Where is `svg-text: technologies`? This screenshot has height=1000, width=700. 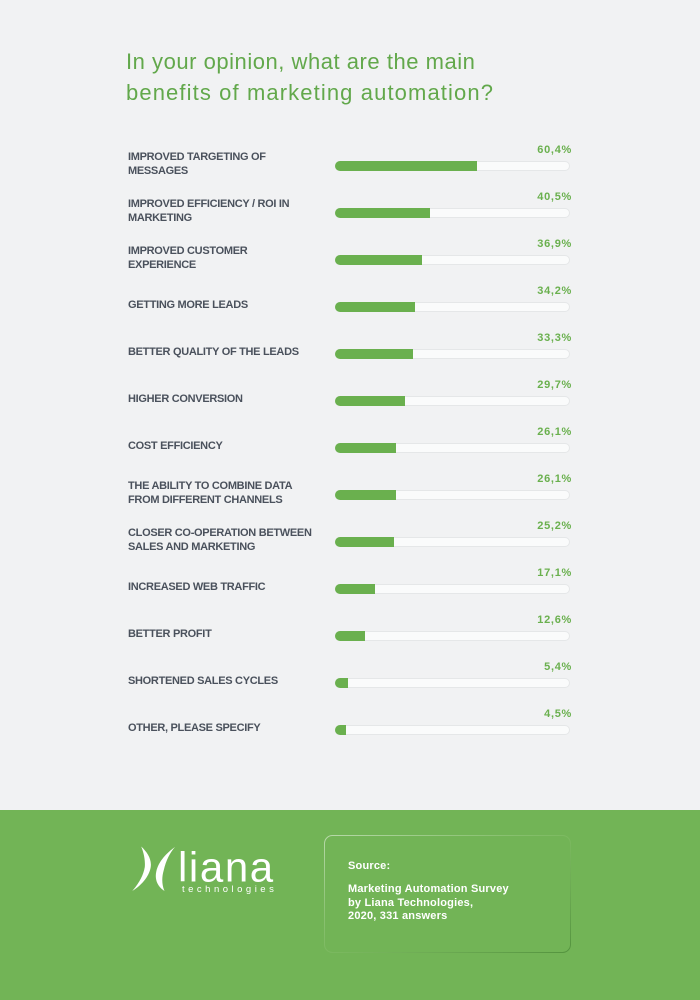 svg-text: technologies is located at coordinates (229, 889).